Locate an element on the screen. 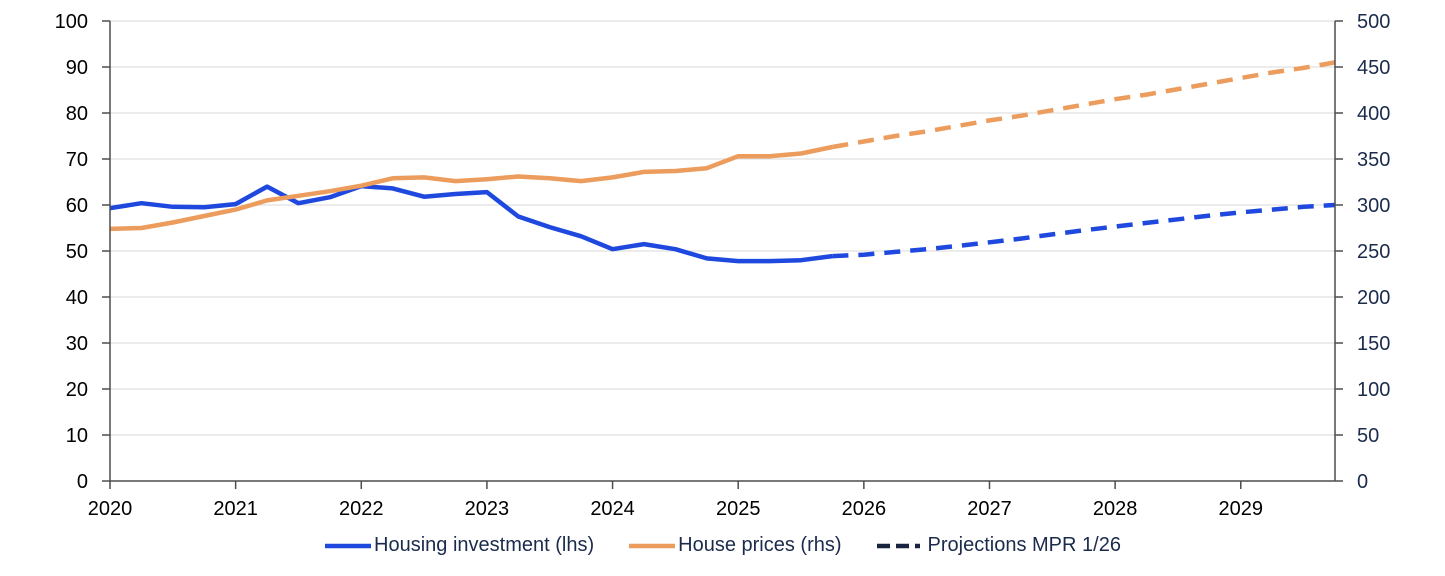 The width and height of the screenshot is (1445, 576). legend-label-housing-investment: Housing investment (lhs) is located at coordinates (484, 545).